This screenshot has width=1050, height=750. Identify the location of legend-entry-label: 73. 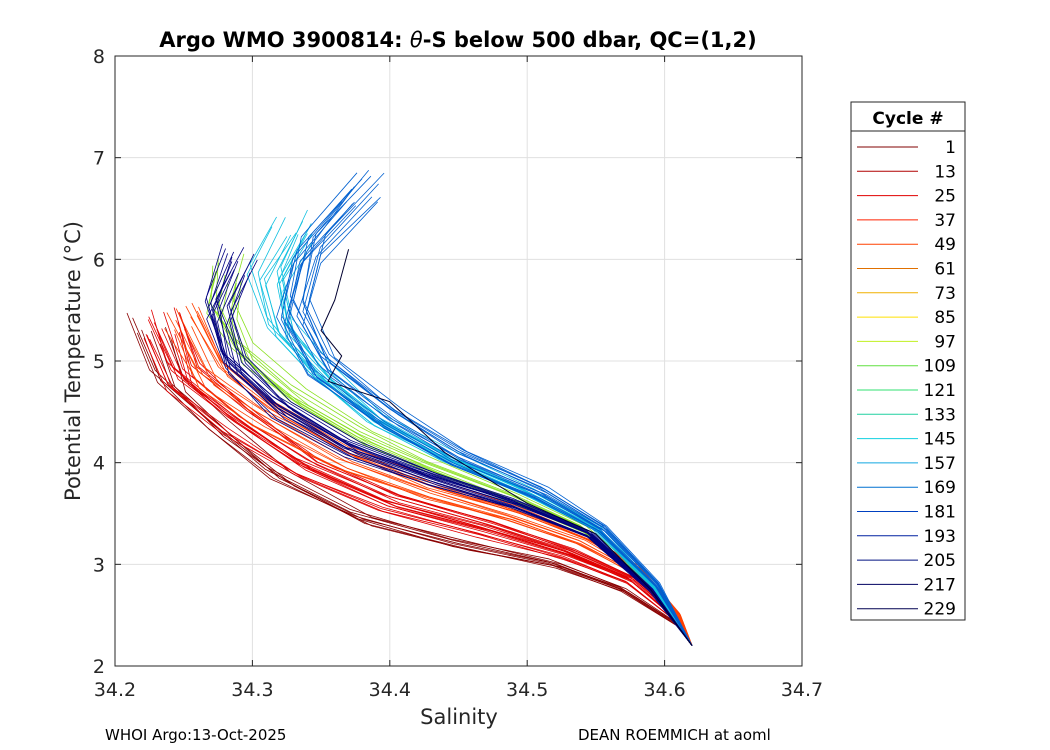
(945, 294).